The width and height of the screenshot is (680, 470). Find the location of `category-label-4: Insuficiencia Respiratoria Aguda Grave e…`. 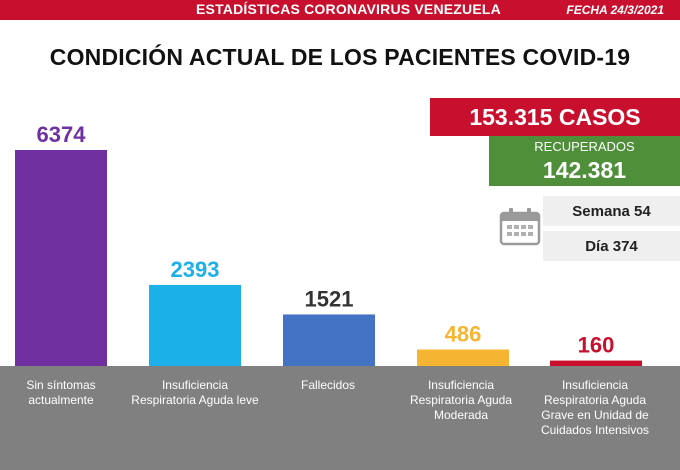

category-label-4: Insuficiencia Respiratoria Aguda Grave e… is located at coordinates (595, 407).